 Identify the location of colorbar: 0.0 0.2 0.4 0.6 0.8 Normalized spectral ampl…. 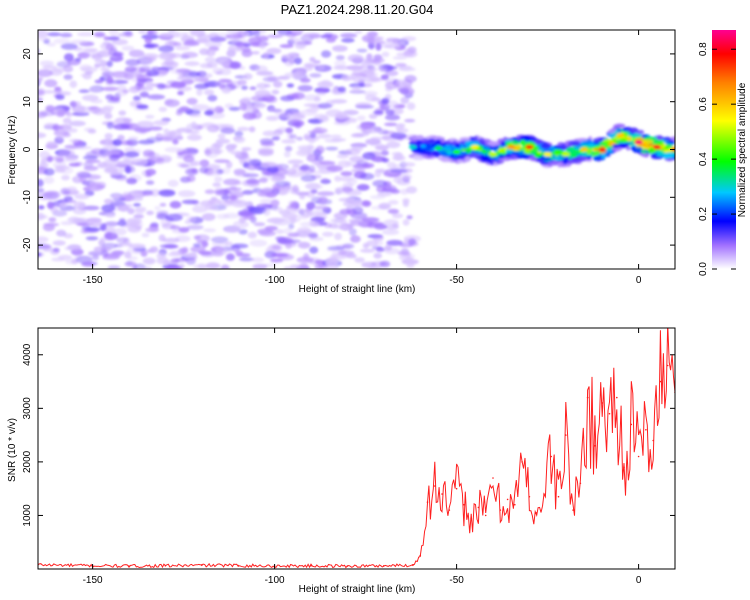
(723, 153).